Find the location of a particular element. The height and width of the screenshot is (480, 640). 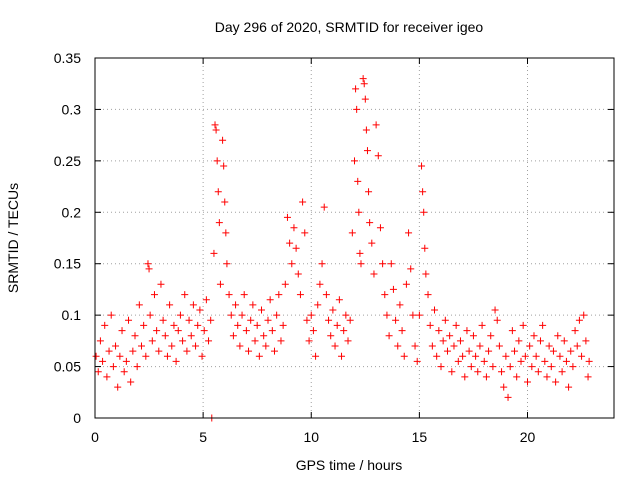

x-tick-label: 10 is located at coordinates (311, 437).